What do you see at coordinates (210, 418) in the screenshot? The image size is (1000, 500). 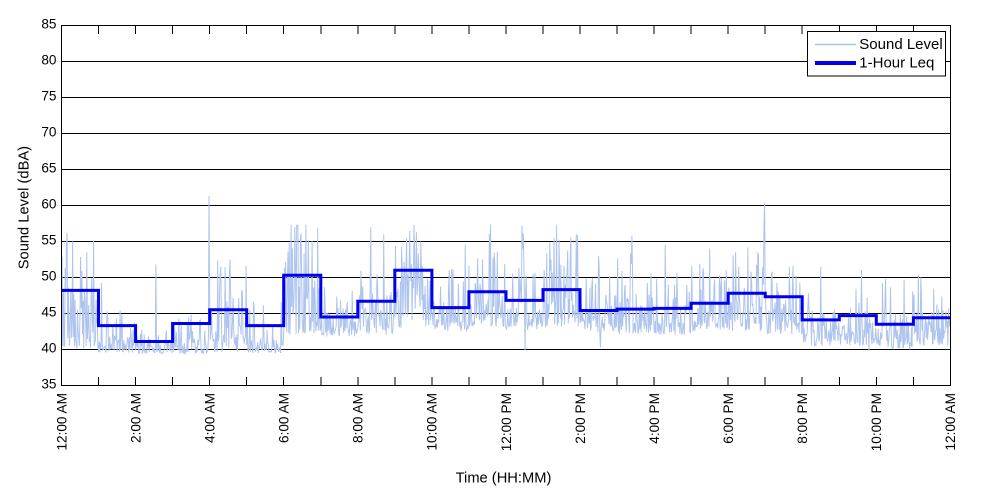 I see `svg-text: 4:00 AM` at bounding box center [210, 418].